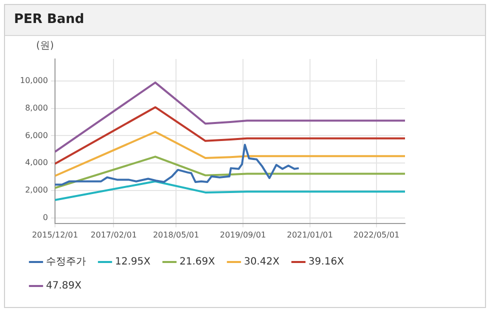  What do you see at coordinates (113, 235) in the screenshot?
I see `x-tick-label: 2017/02/01` at bounding box center [113, 235].